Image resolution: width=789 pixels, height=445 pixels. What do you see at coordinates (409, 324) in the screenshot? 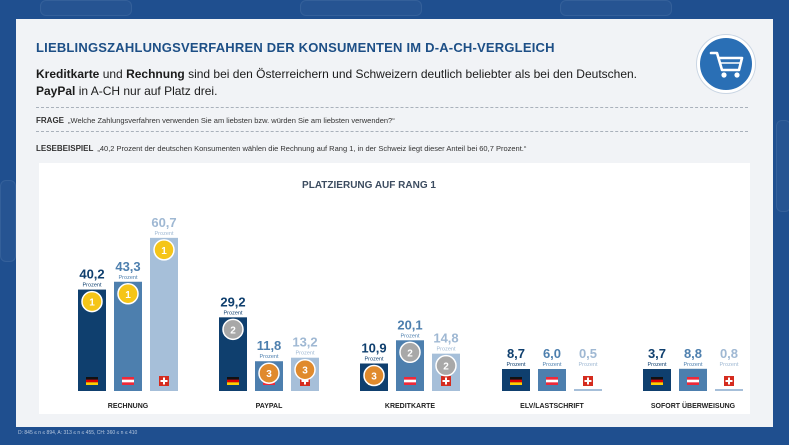
I see `value-label: 20,1` at bounding box center [409, 324].